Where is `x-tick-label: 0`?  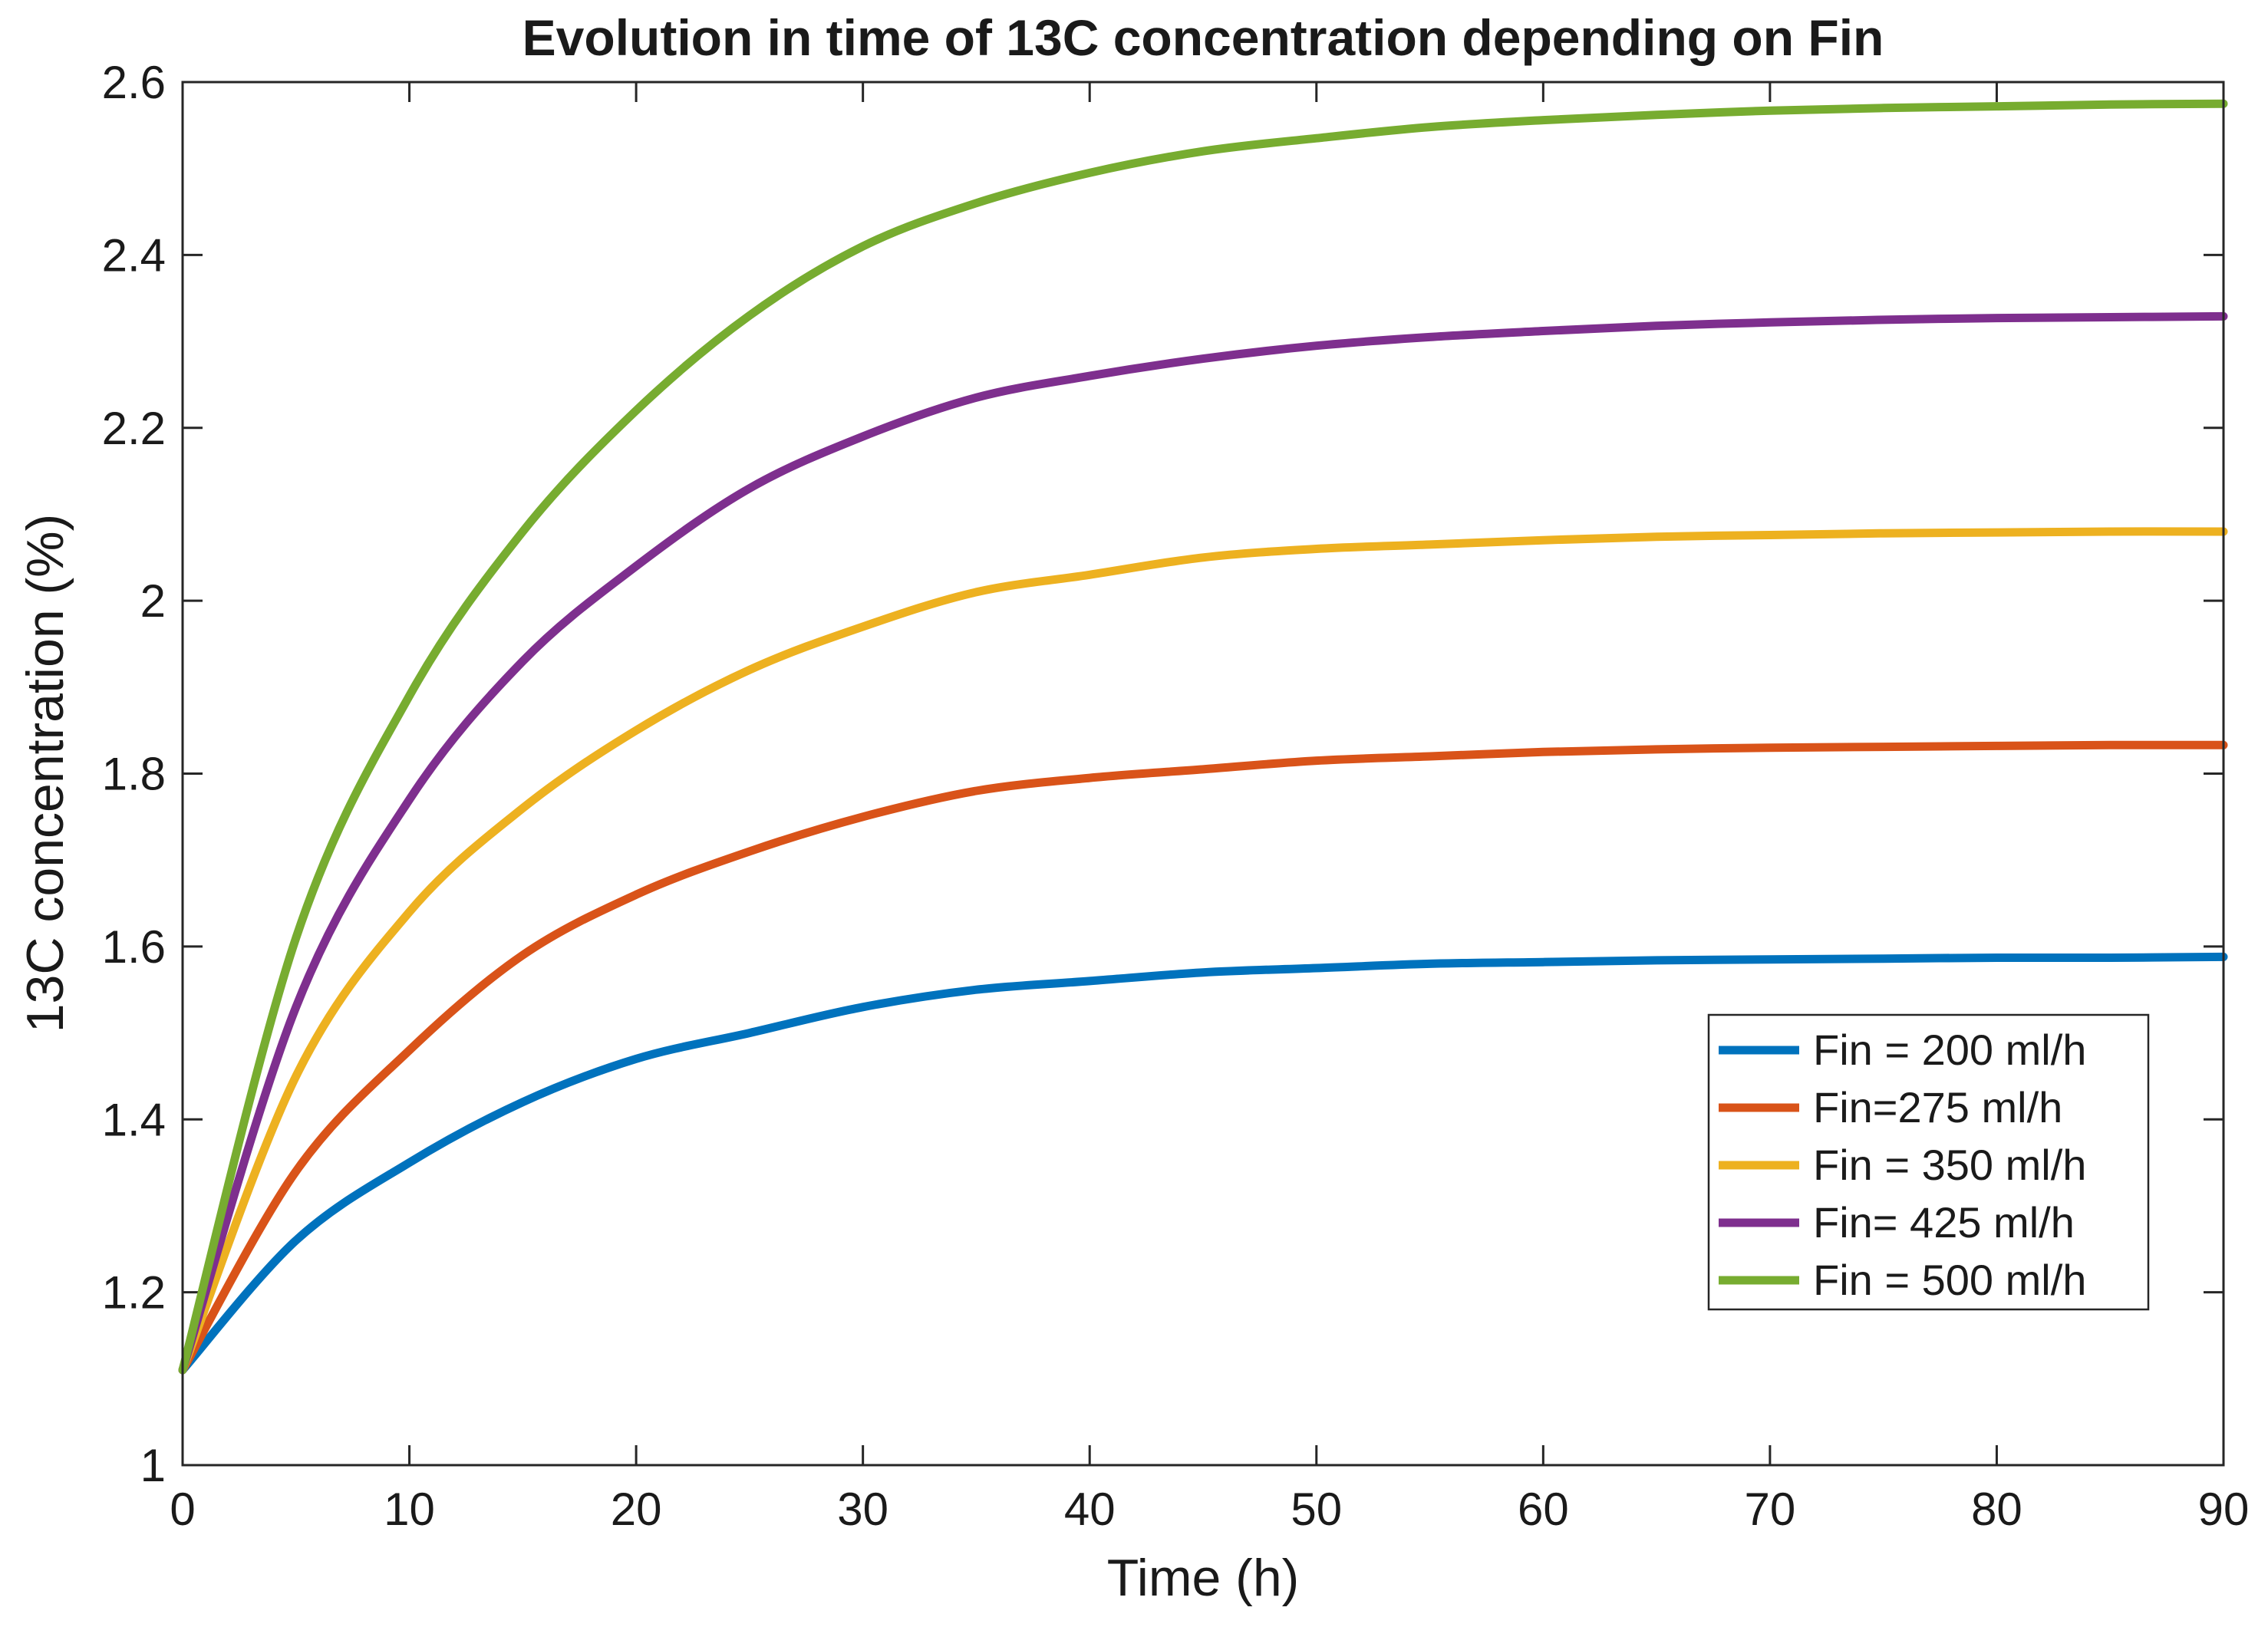 x-tick-label: 0 is located at coordinates (182, 1509).